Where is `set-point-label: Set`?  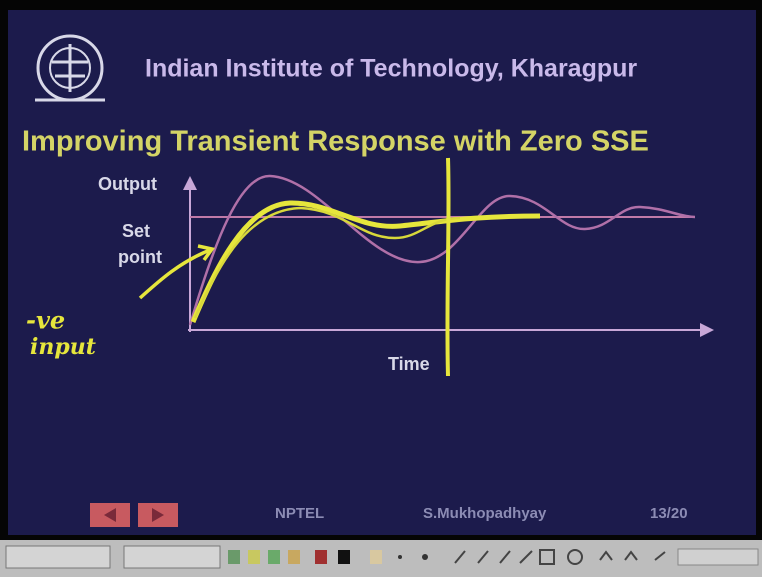 set-point-label: Set is located at coordinates (136, 231).